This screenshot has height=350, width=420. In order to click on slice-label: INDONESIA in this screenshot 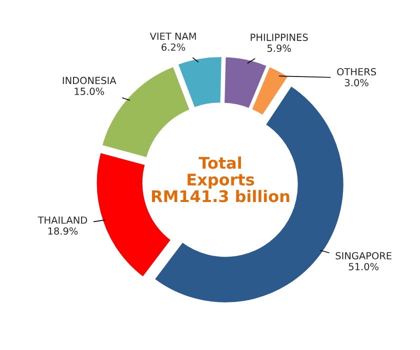, I will do `click(89, 80)`.